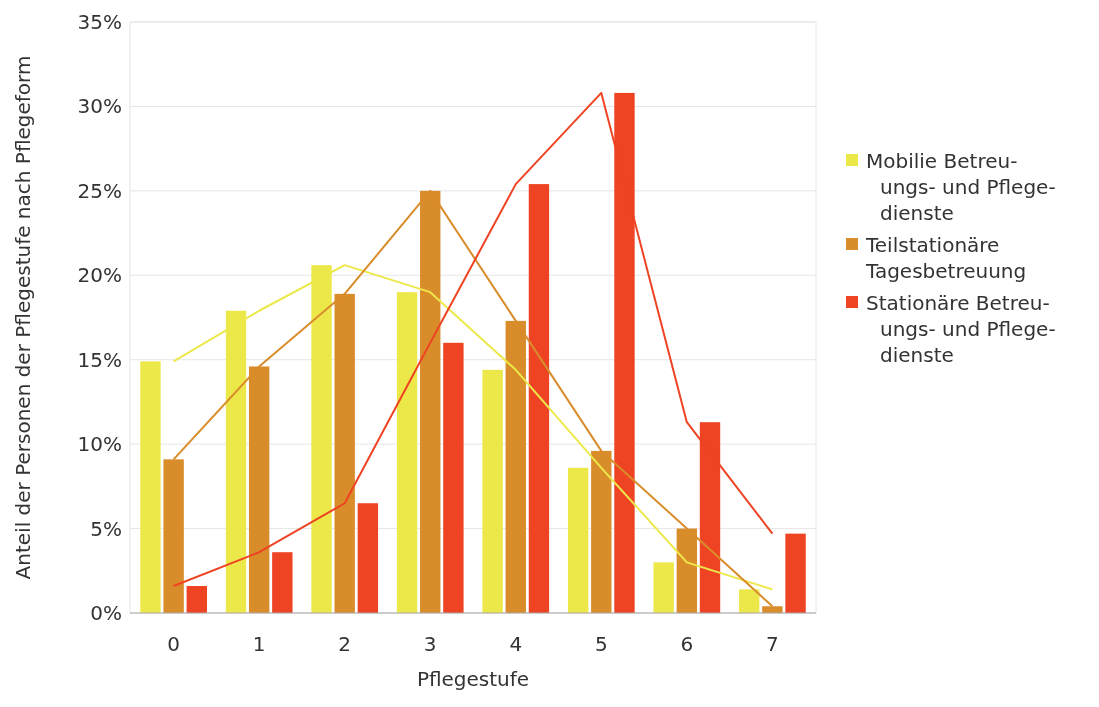 This screenshot has height=707, width=1099. I want to click on x-axis-title: Pflegestufe, so click(473, 679).